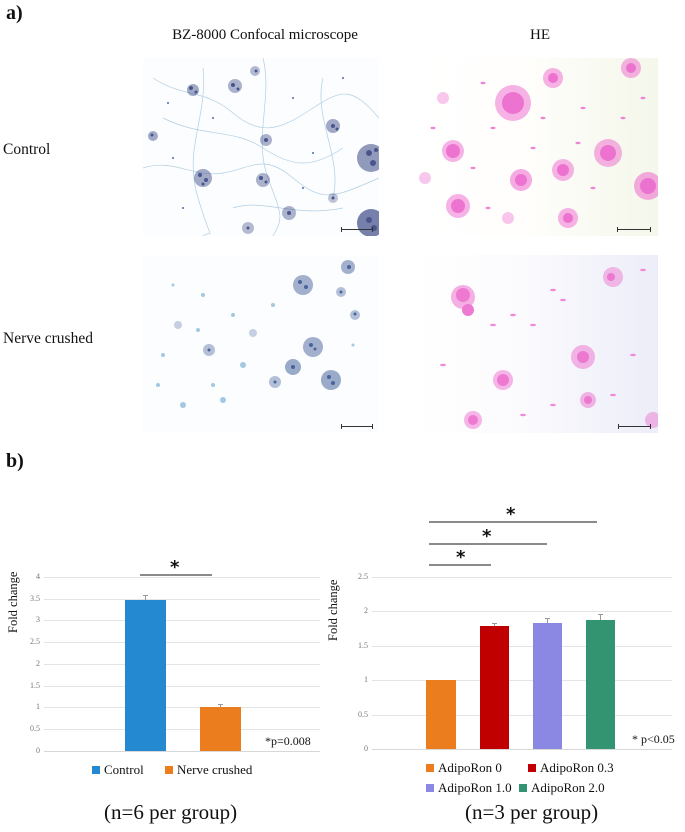  Describe the element at coordinates (562, 788) in the screenshot. I see `legend-item-adiporon-2-0: AdipoRon 2.0` at that location.